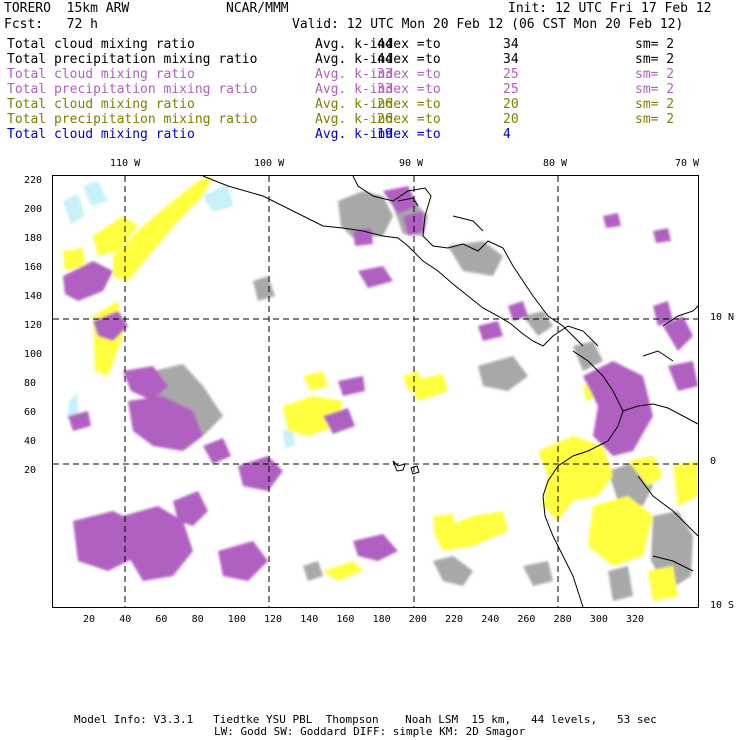 The image size is (740, 740). What do you see at coordinates (67, 8) in the screenshot?
I see `model-name: TORERO 15km ARW` at bounding box center [67, 8].